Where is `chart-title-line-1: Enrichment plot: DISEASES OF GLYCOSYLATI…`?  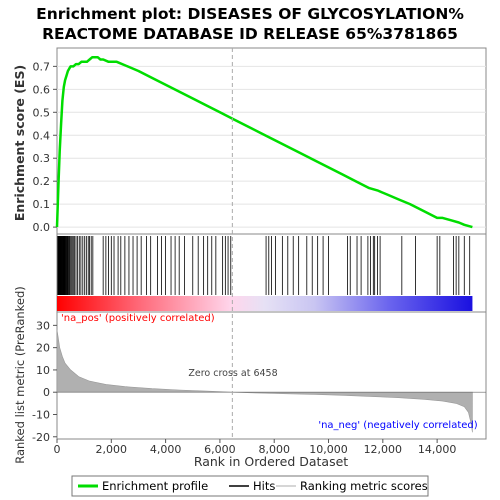
chart-title-line-1: Enrichment plot: DISEASES OF GLYCOSYLATI… is located at coordinates (250, 14).